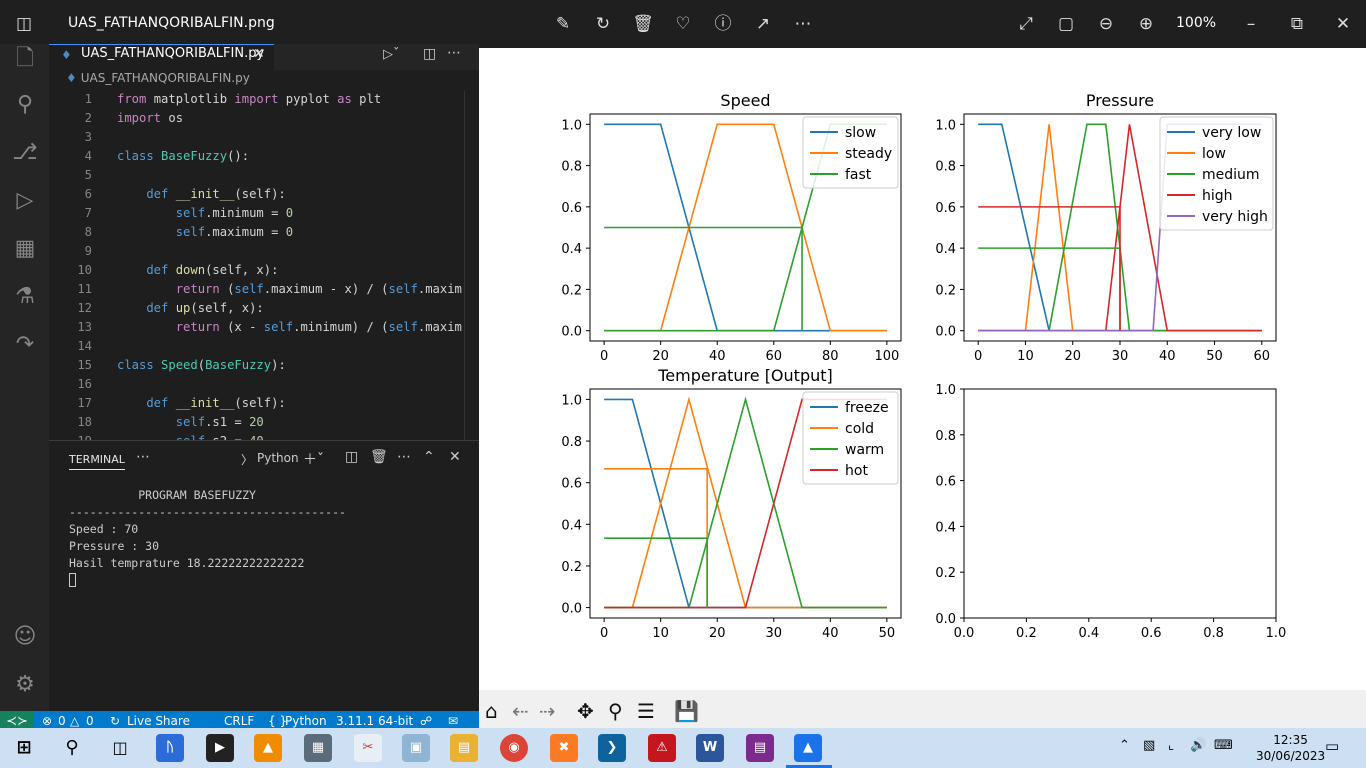 The height and width of the screenshot is (768, 1366). Describe the element at coordinates (1223, 745) in the screenshot. I see `keyboard-icon: ⌨` at that location.